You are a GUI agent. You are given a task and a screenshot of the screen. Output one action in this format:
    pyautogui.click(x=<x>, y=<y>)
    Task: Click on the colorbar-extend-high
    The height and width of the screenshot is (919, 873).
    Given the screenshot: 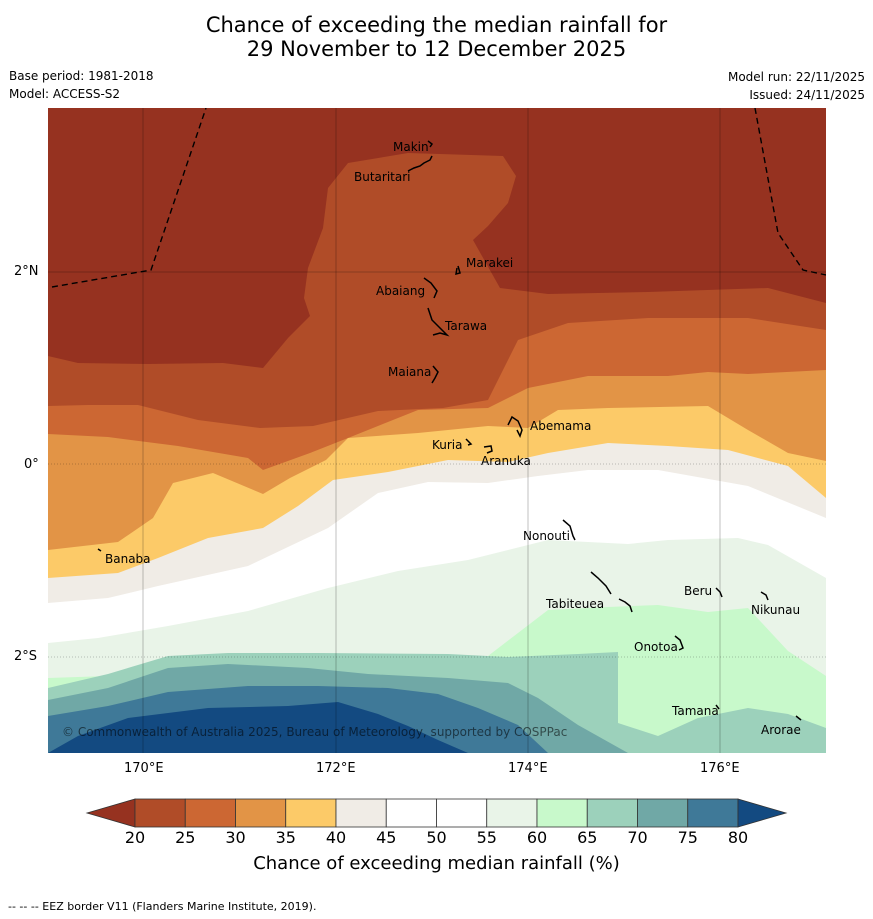 What is the action you would take?
    pyautogui.click(x=762, y=813)
    